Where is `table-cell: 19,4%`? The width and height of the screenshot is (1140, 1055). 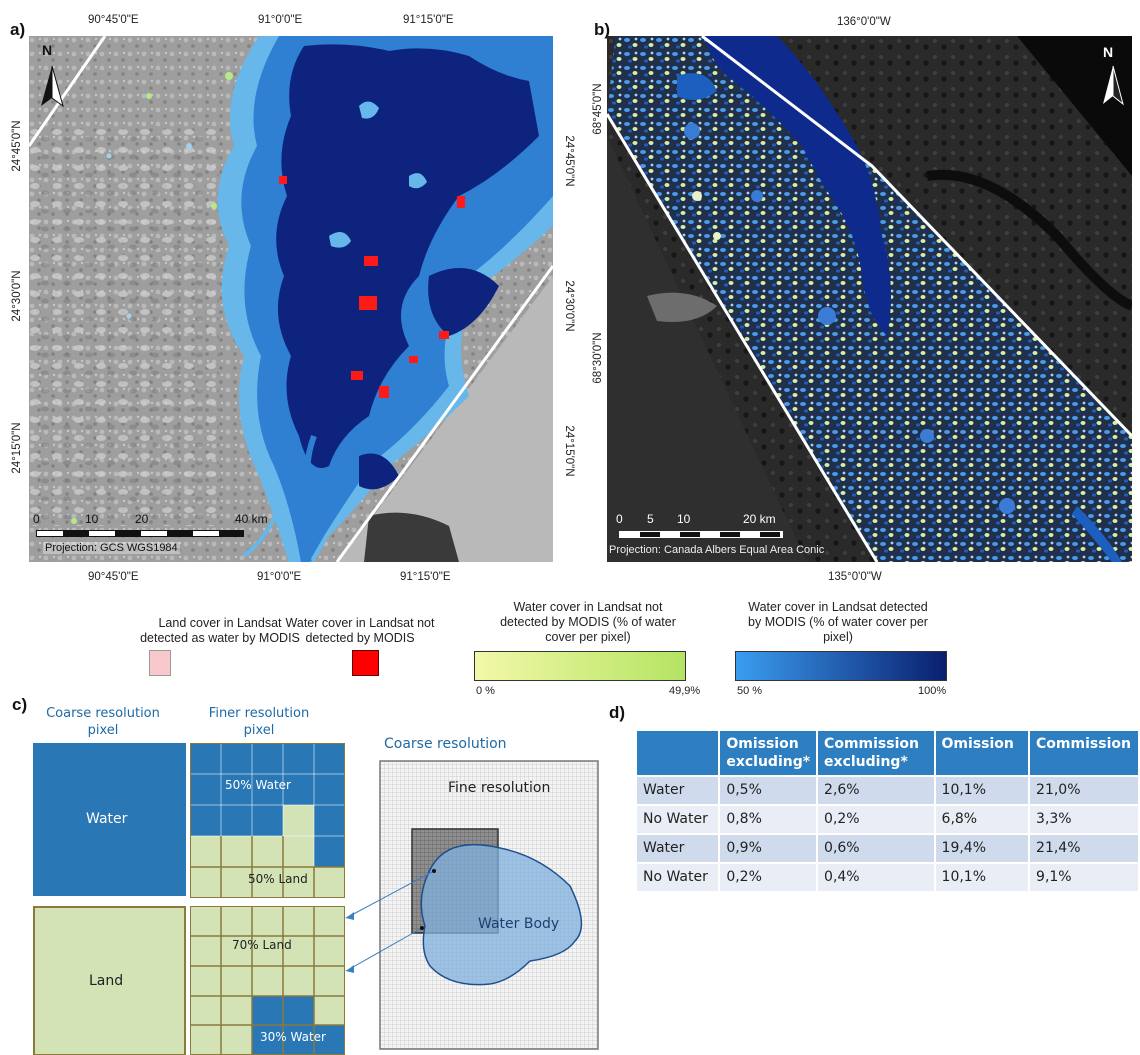
table-cell: 19,4% is located at coordinates (982, 848).